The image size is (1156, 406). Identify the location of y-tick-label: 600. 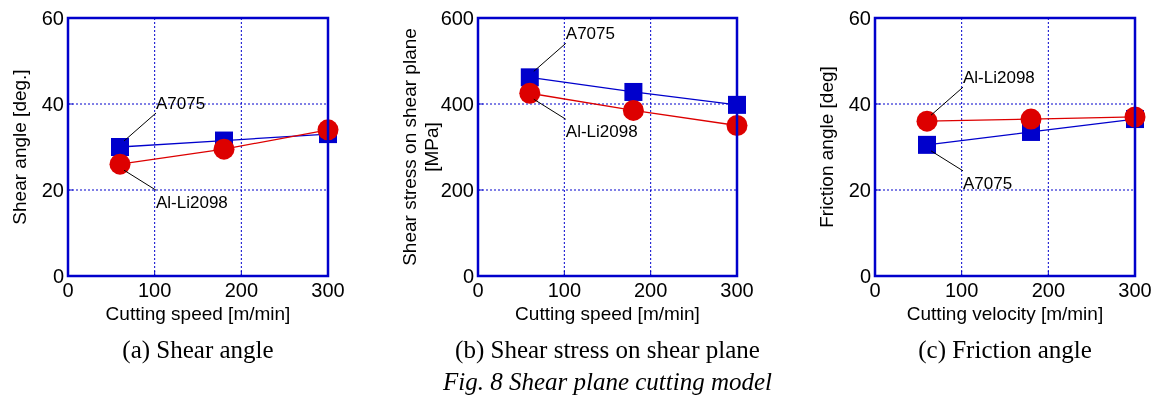
(457, 18).